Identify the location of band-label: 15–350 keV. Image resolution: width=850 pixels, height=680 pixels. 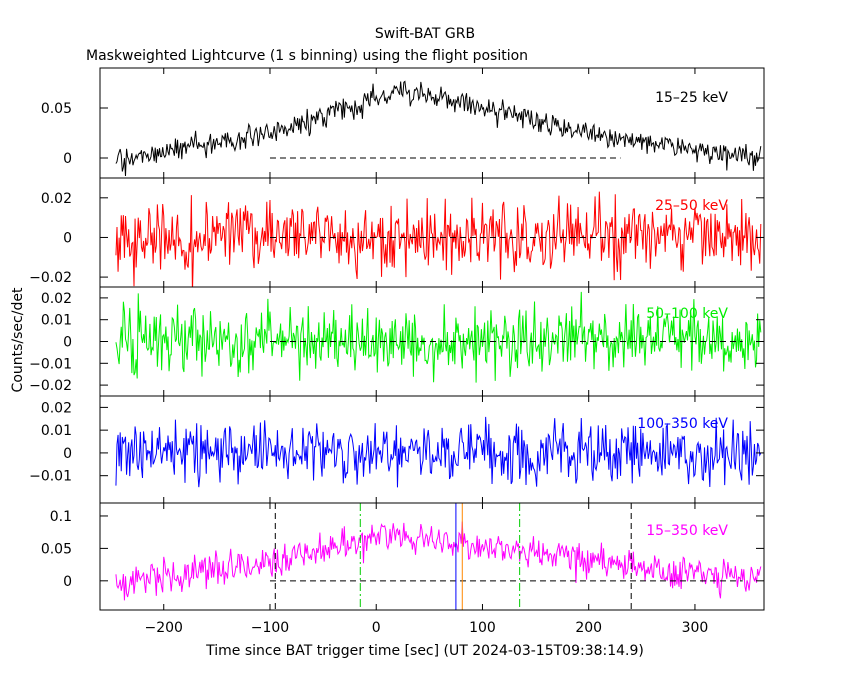
(687, 531).